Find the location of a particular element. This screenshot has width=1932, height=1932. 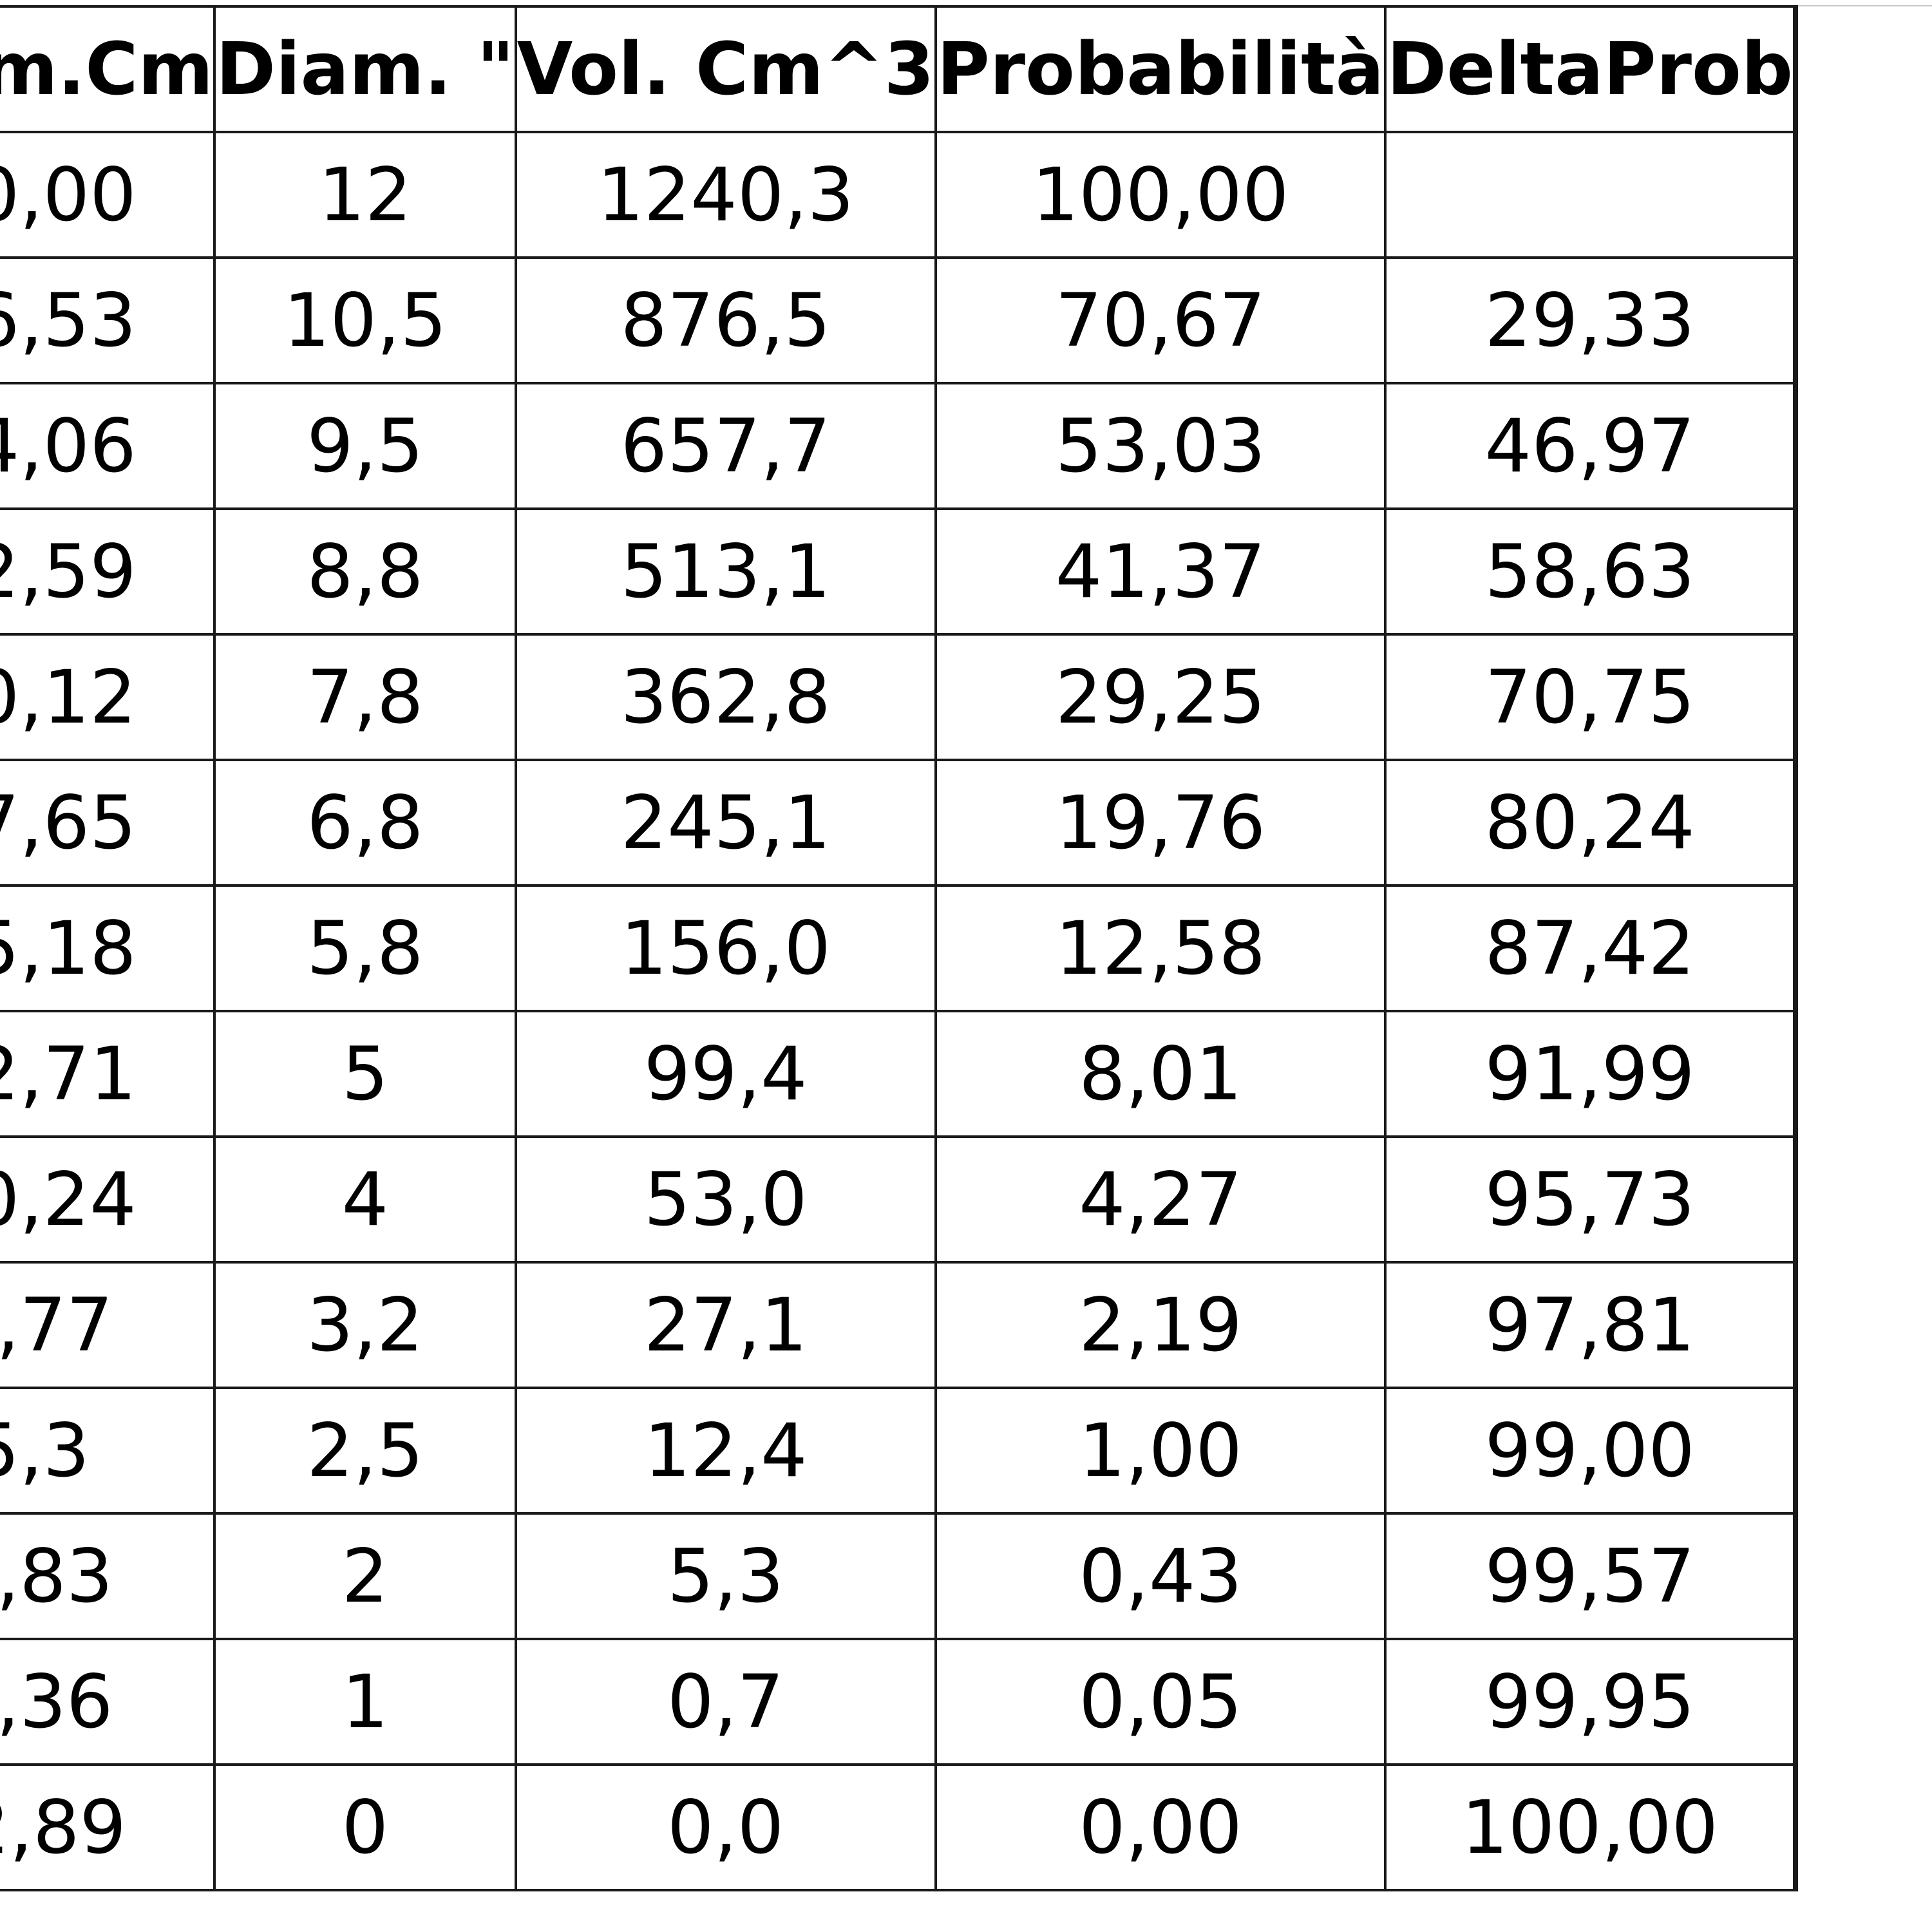

cell-probability: 8,01 is located at coordinates (1160, 1074).